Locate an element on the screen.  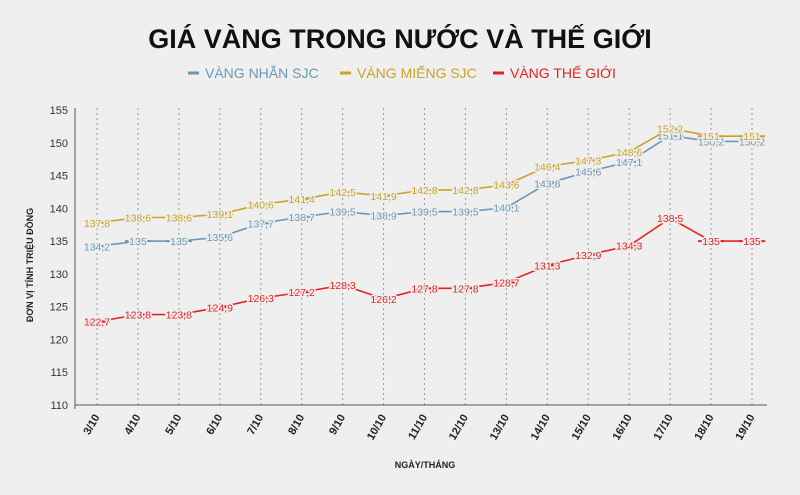
y-tick-label: 135 is located at coordinates (59, 242).